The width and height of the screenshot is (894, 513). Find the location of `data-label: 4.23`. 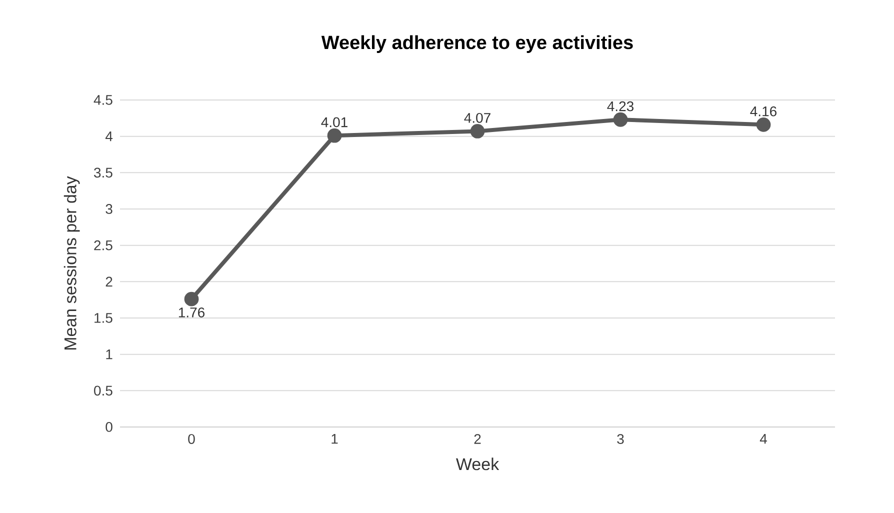

data-label: 4.23 is located at coordinates (620, 106).